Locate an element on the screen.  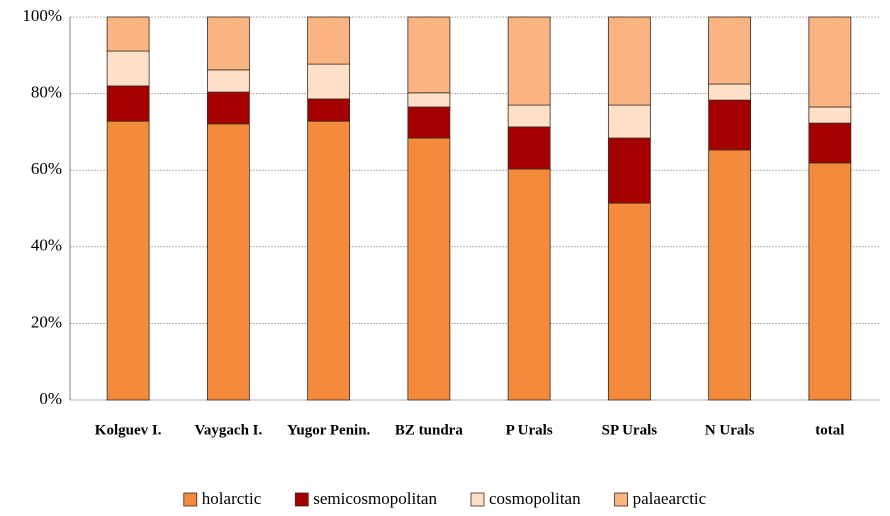
legend-label: semicosmopolitan is located at coordinates (375, 498).